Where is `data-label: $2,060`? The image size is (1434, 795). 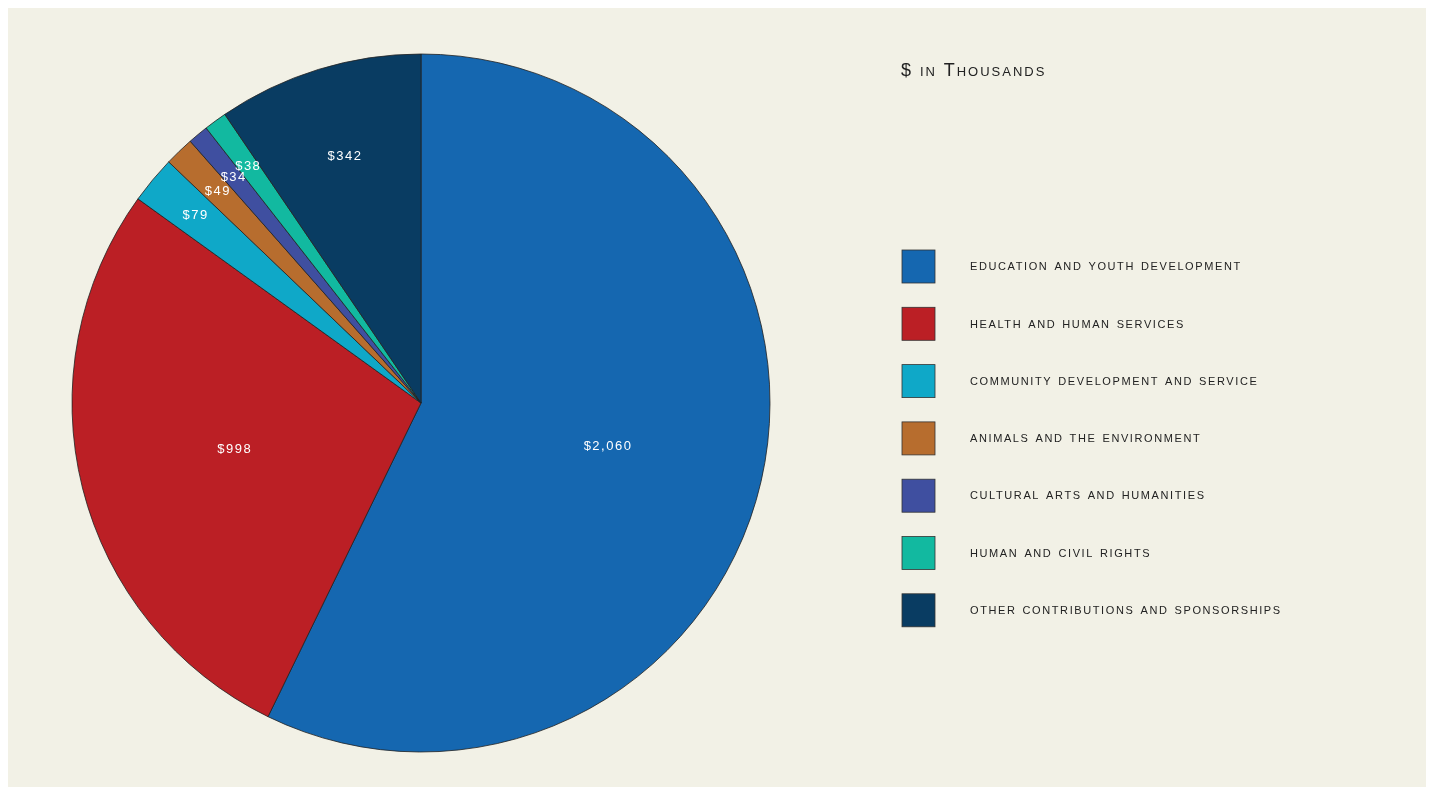 data-label: $2,060 is located at coordinates (608, 445).